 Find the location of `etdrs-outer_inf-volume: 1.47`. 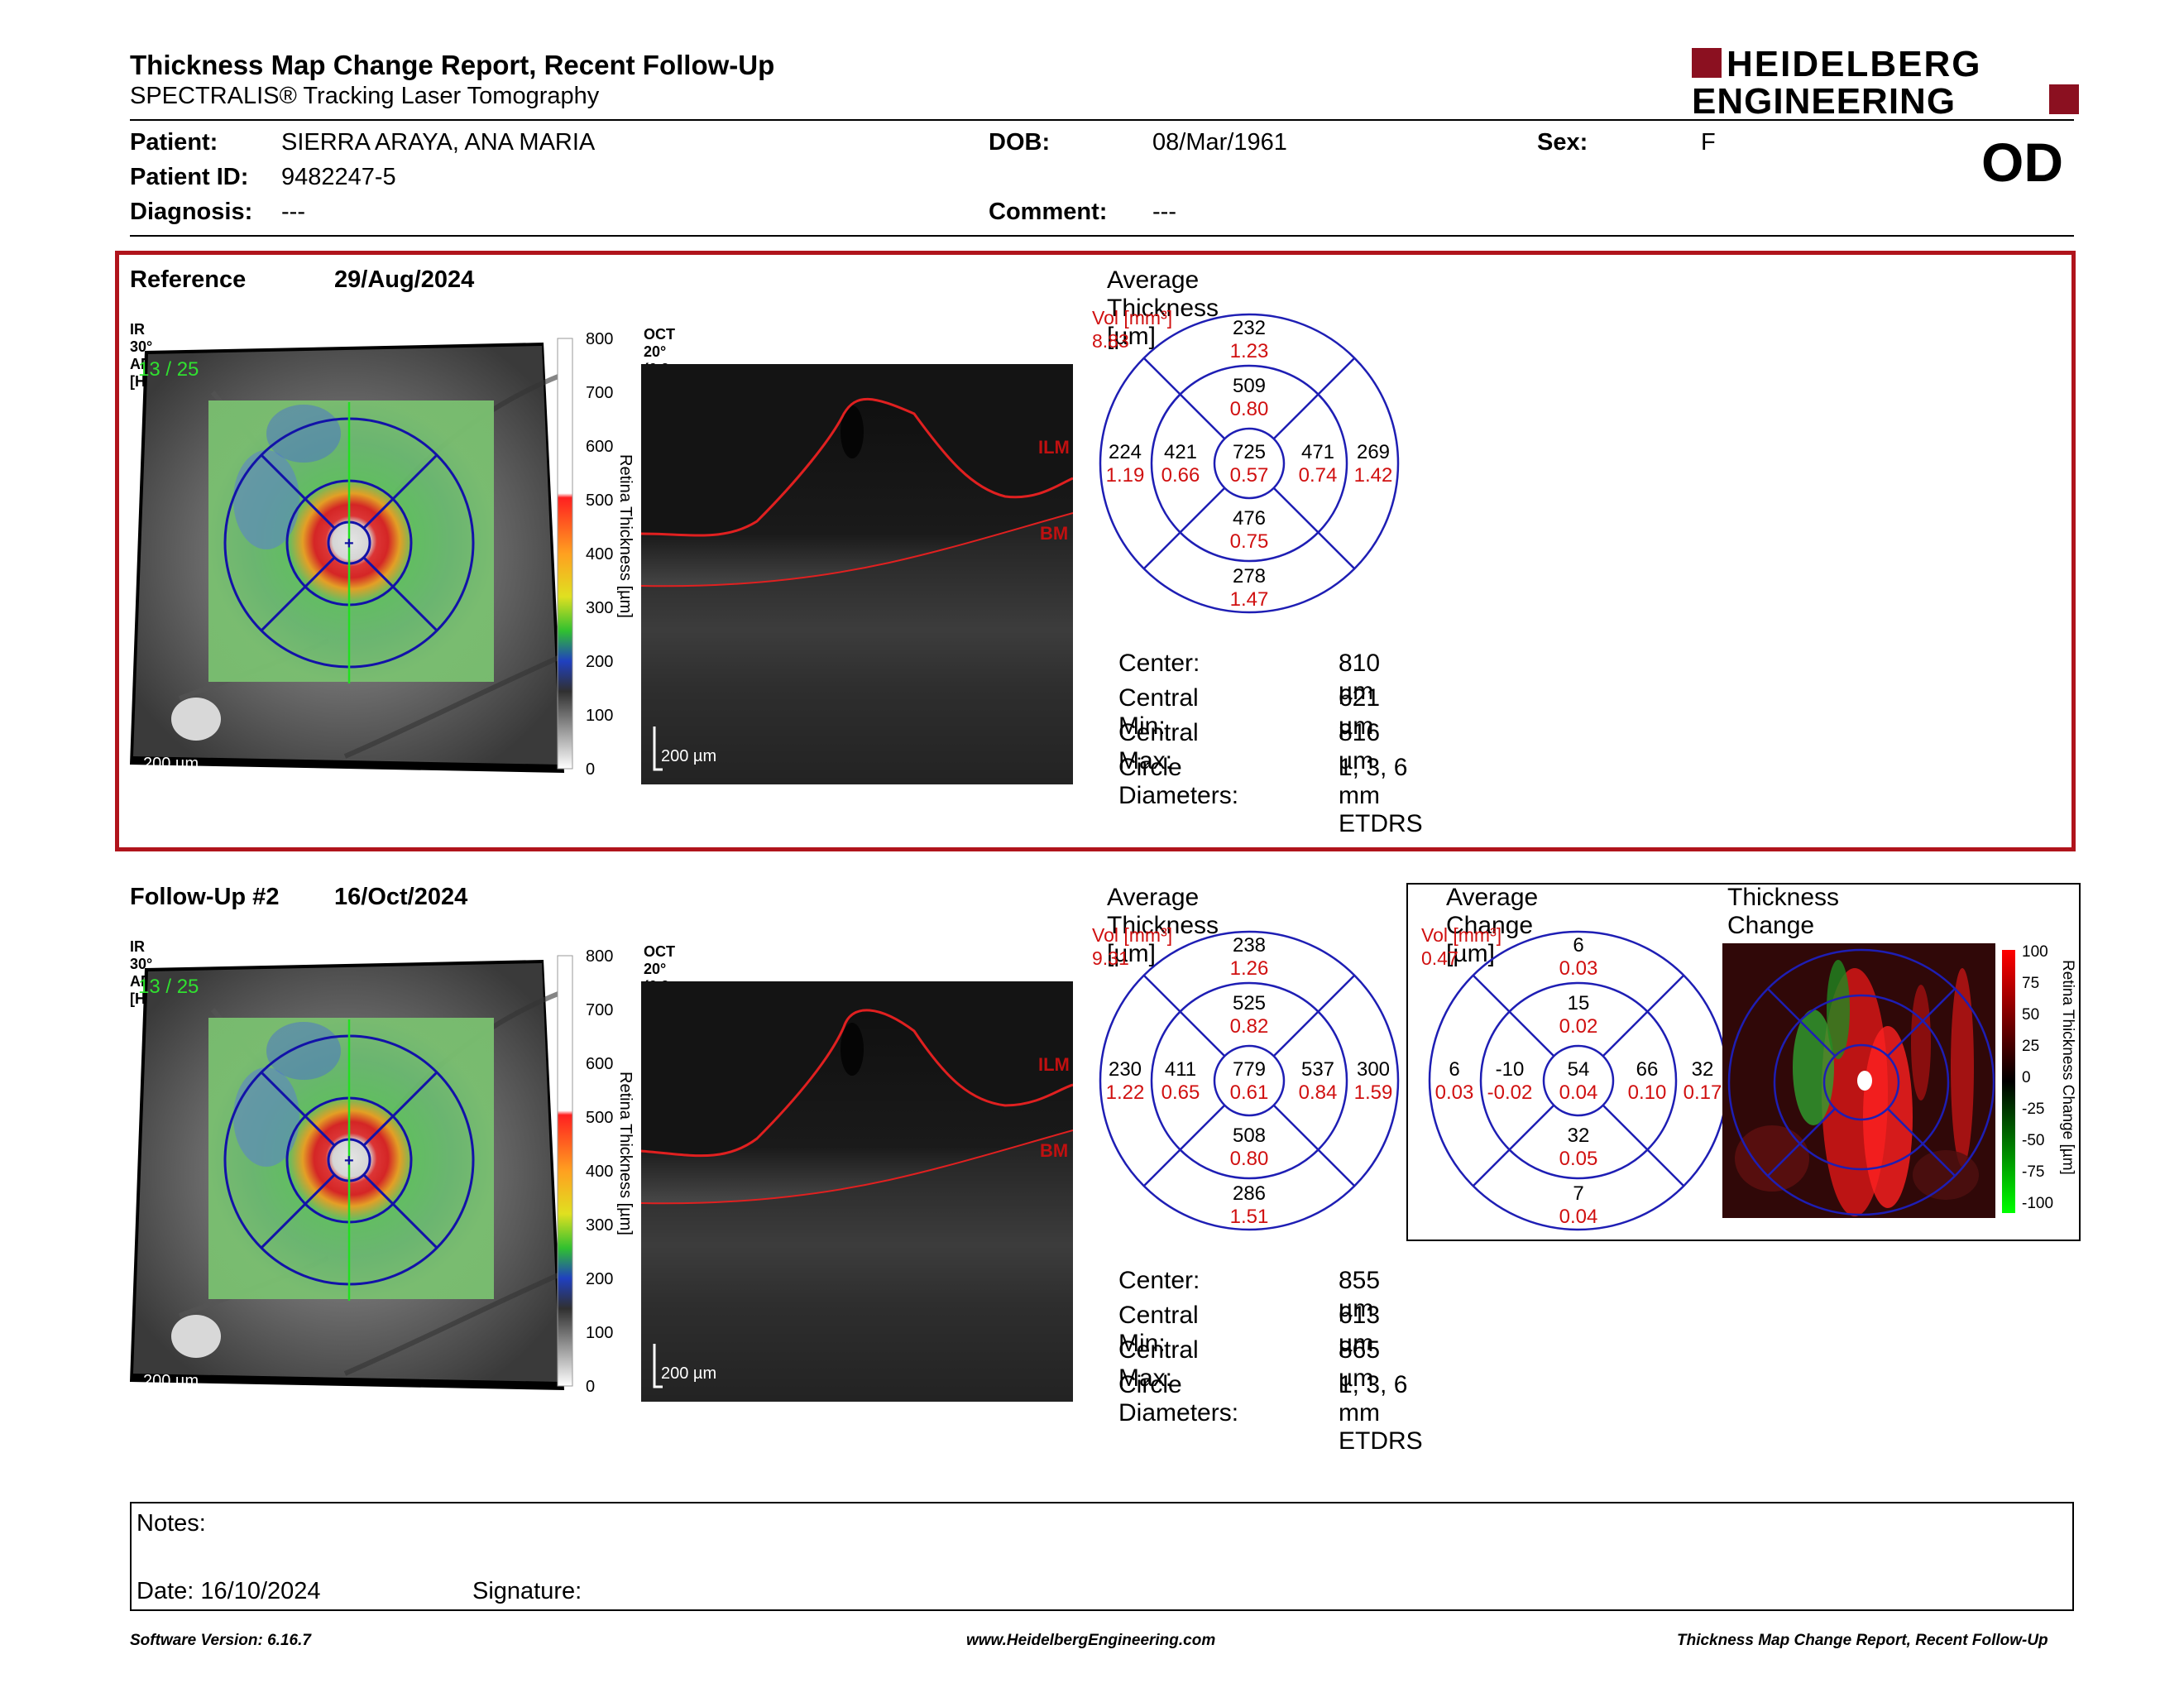

etdrs-outer_inf-volume: 1.47 is located at coordinates (1249, 599).